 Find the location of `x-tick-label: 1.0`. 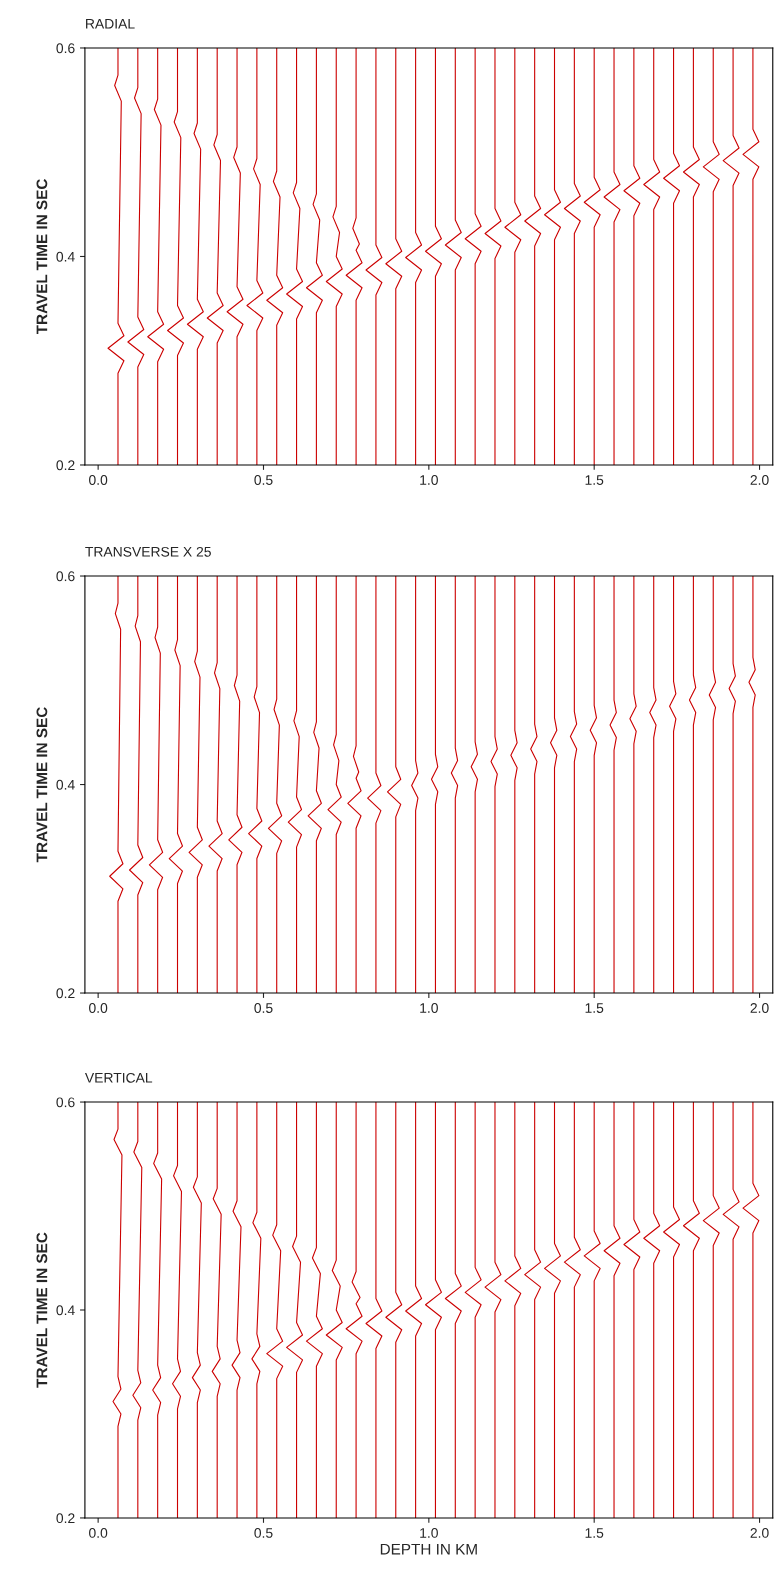

x-tick-label: 1.0 is located at coordinates (429, 480).